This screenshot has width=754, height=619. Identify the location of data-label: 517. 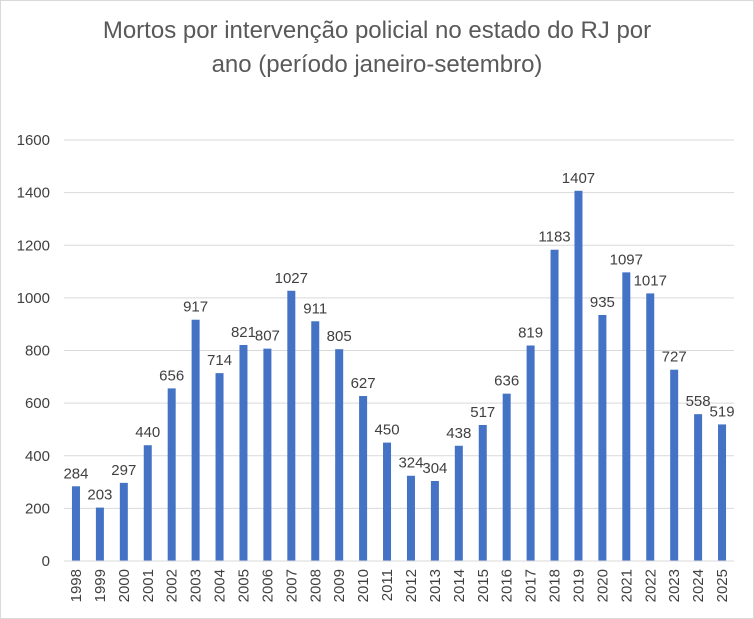
(482, 412).